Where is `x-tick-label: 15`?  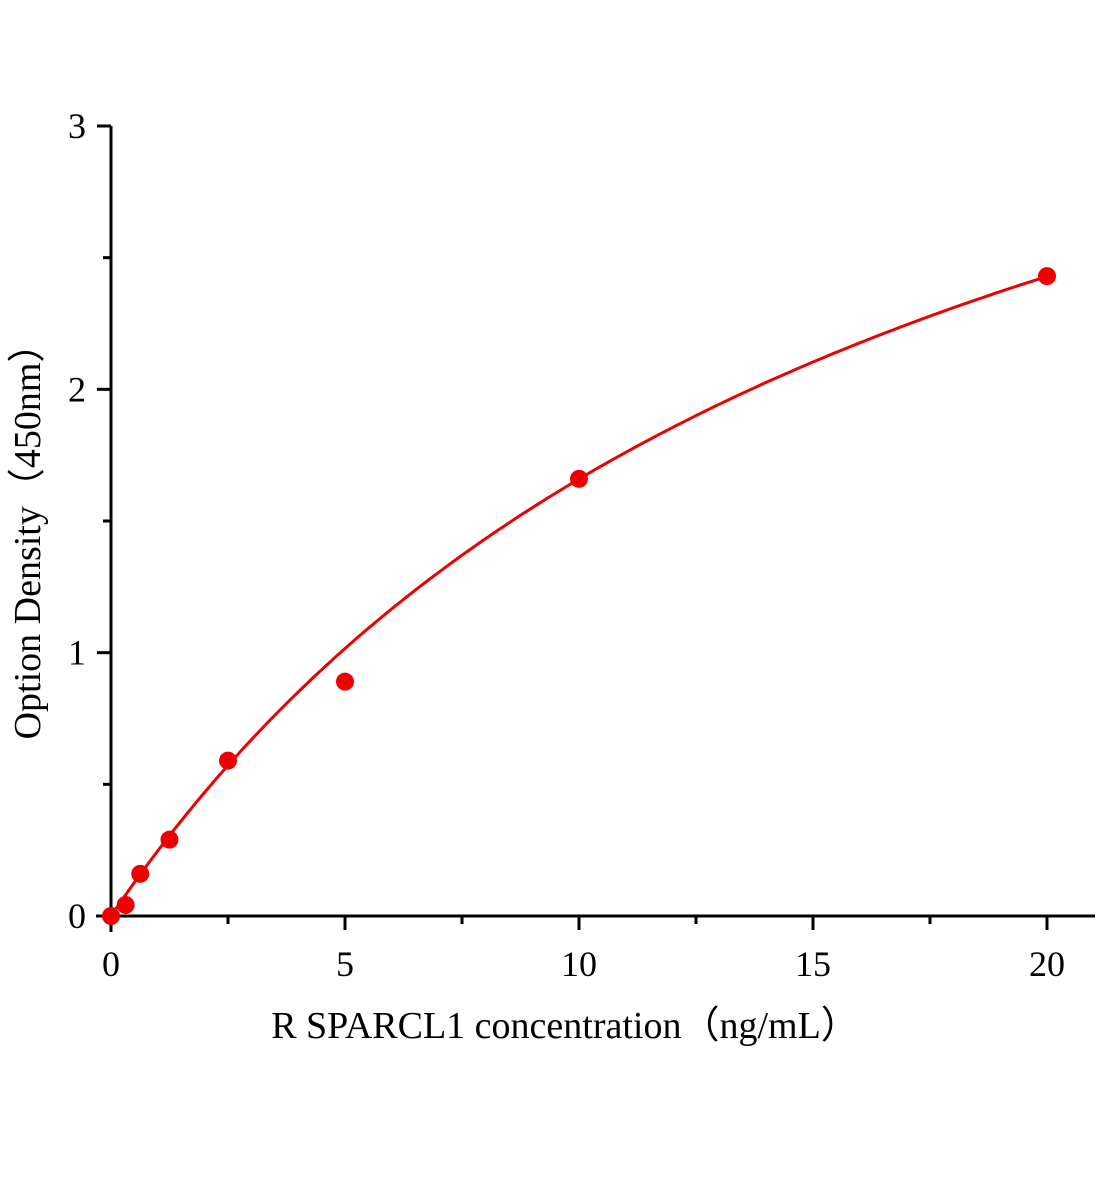
x-tick-label: 15 is located at coordinates (813, 964).